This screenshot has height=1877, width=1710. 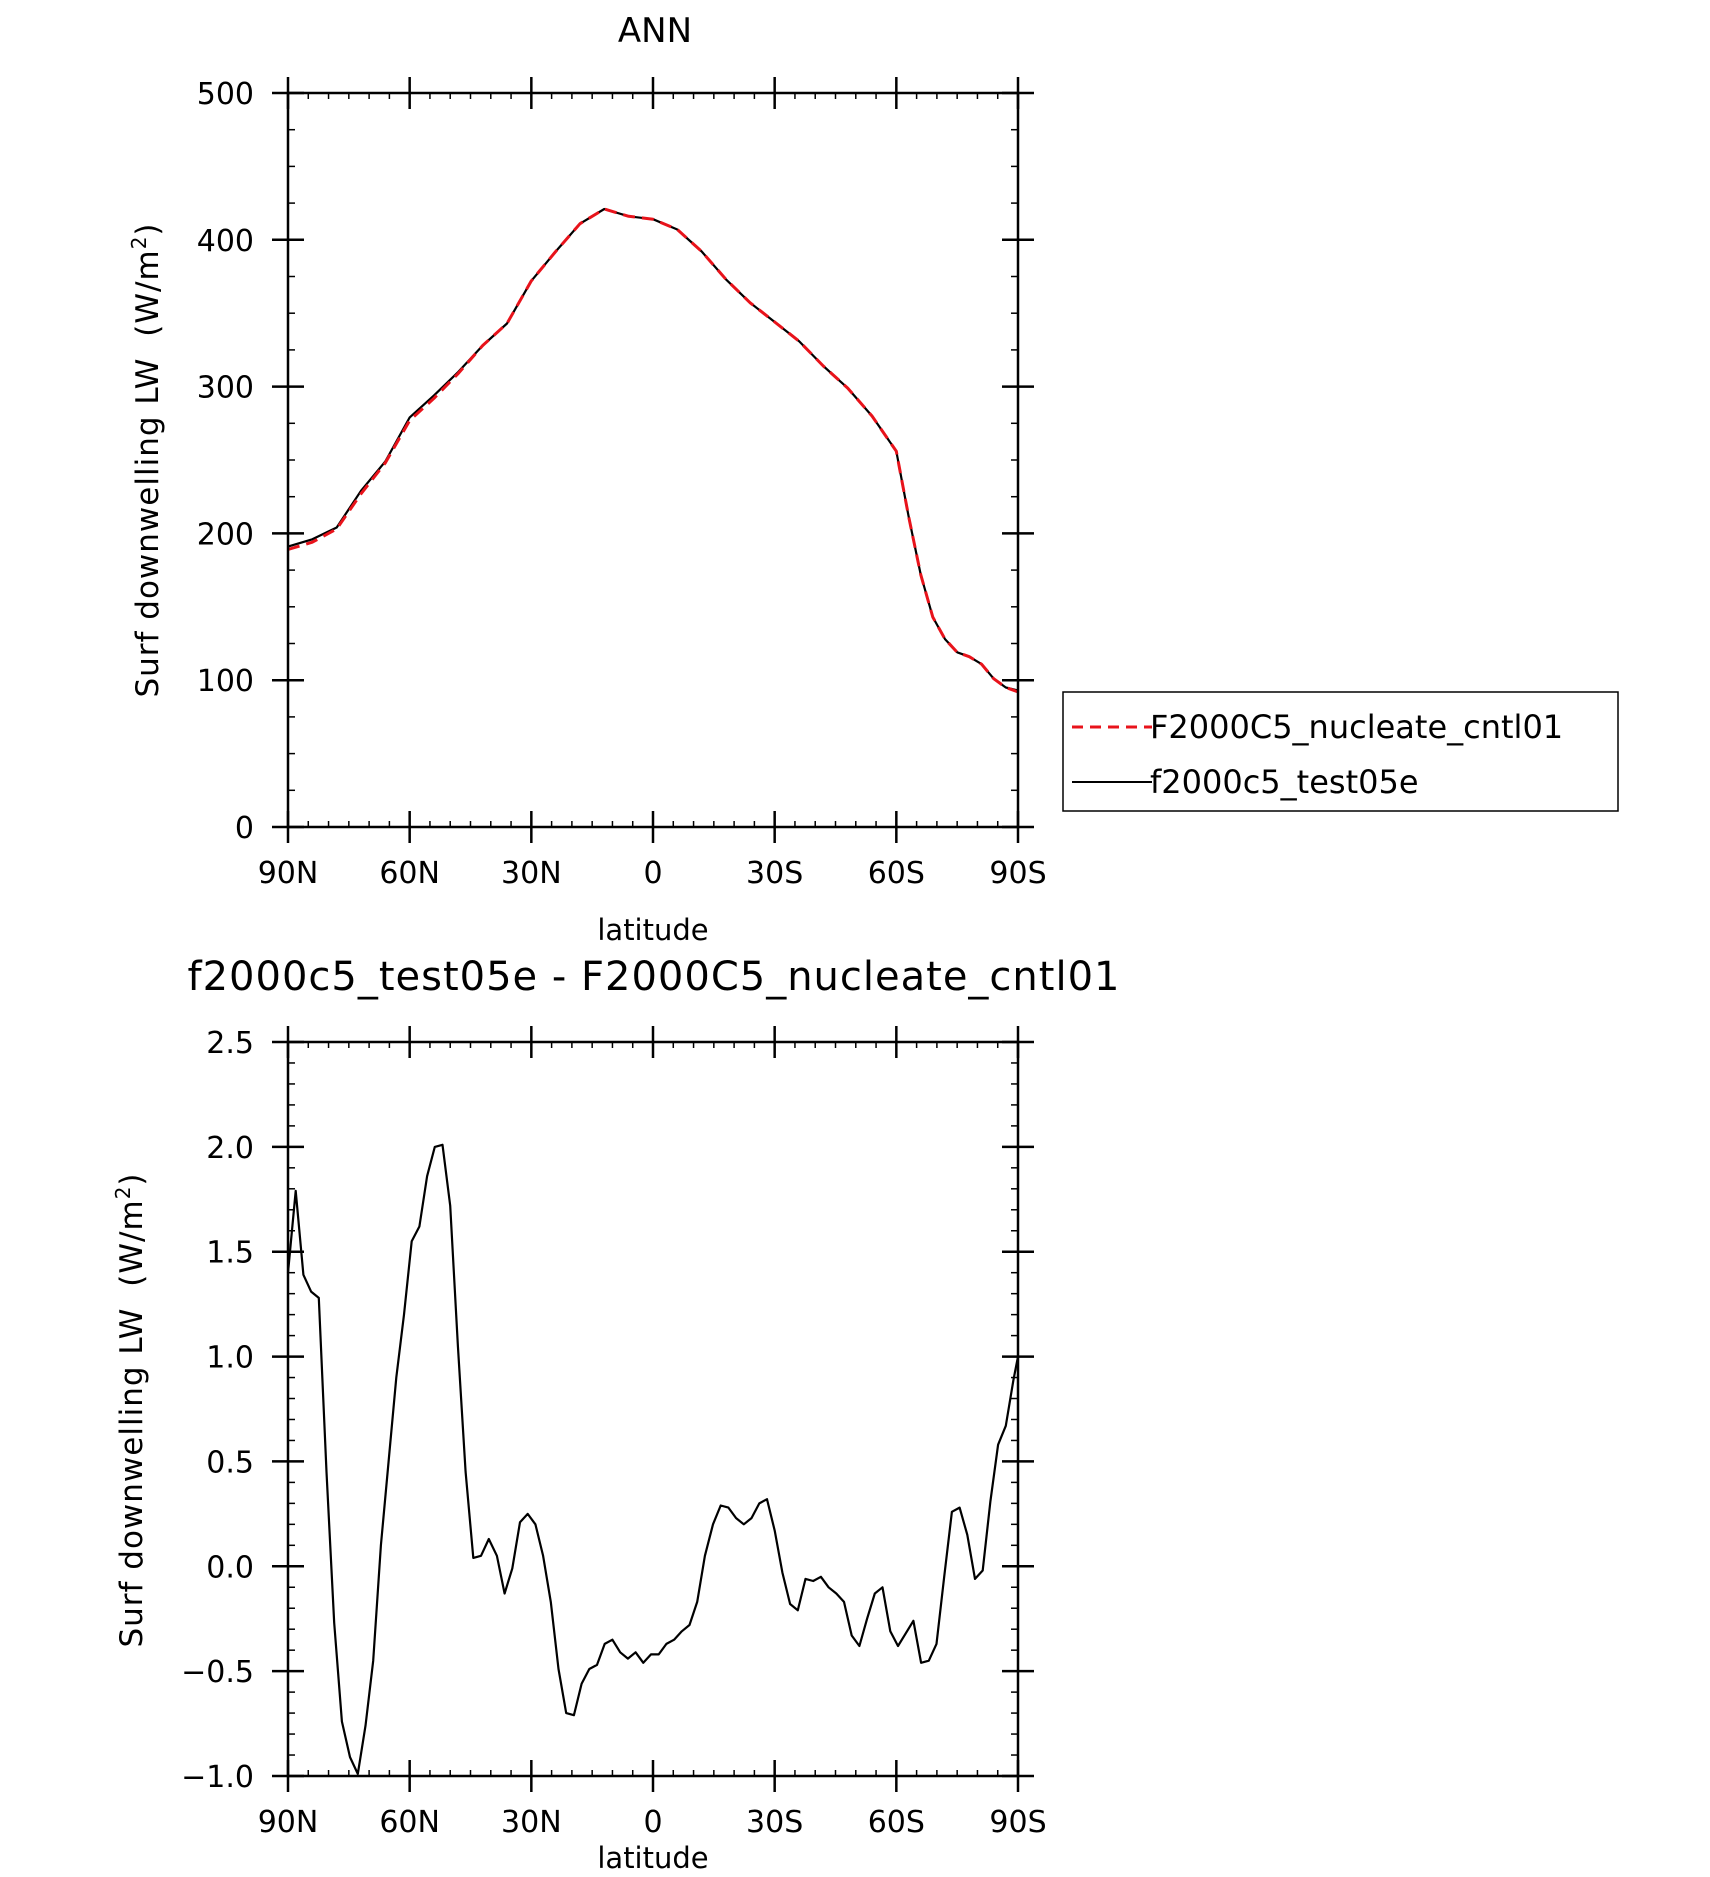 I want to click on top-chart-ylabel-text: Surf downwelling LW, so click(x=148, y=528).